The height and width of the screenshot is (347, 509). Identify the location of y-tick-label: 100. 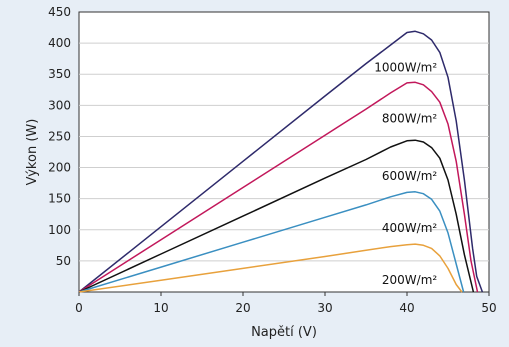
(59, 230).